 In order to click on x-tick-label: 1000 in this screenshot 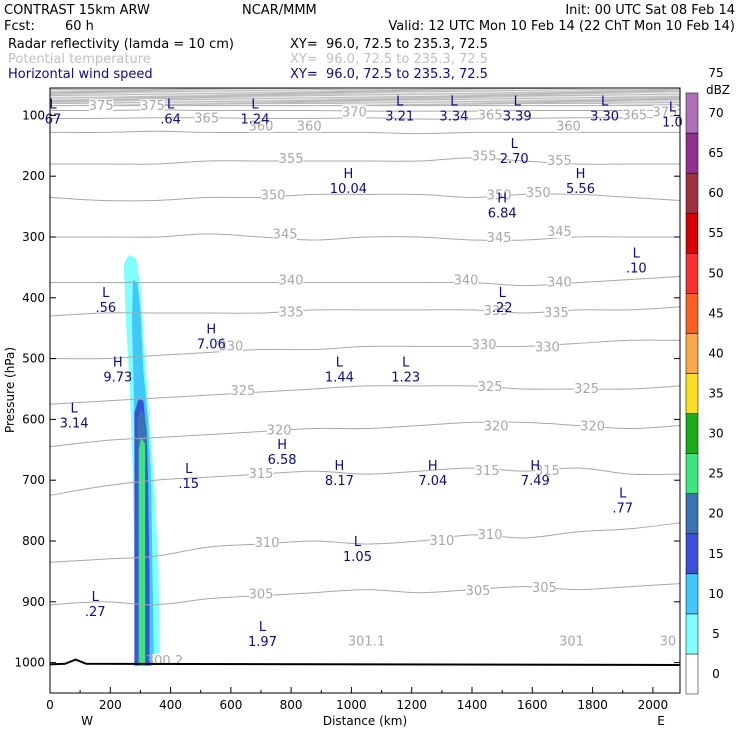, I will do `click(351, 705)`.